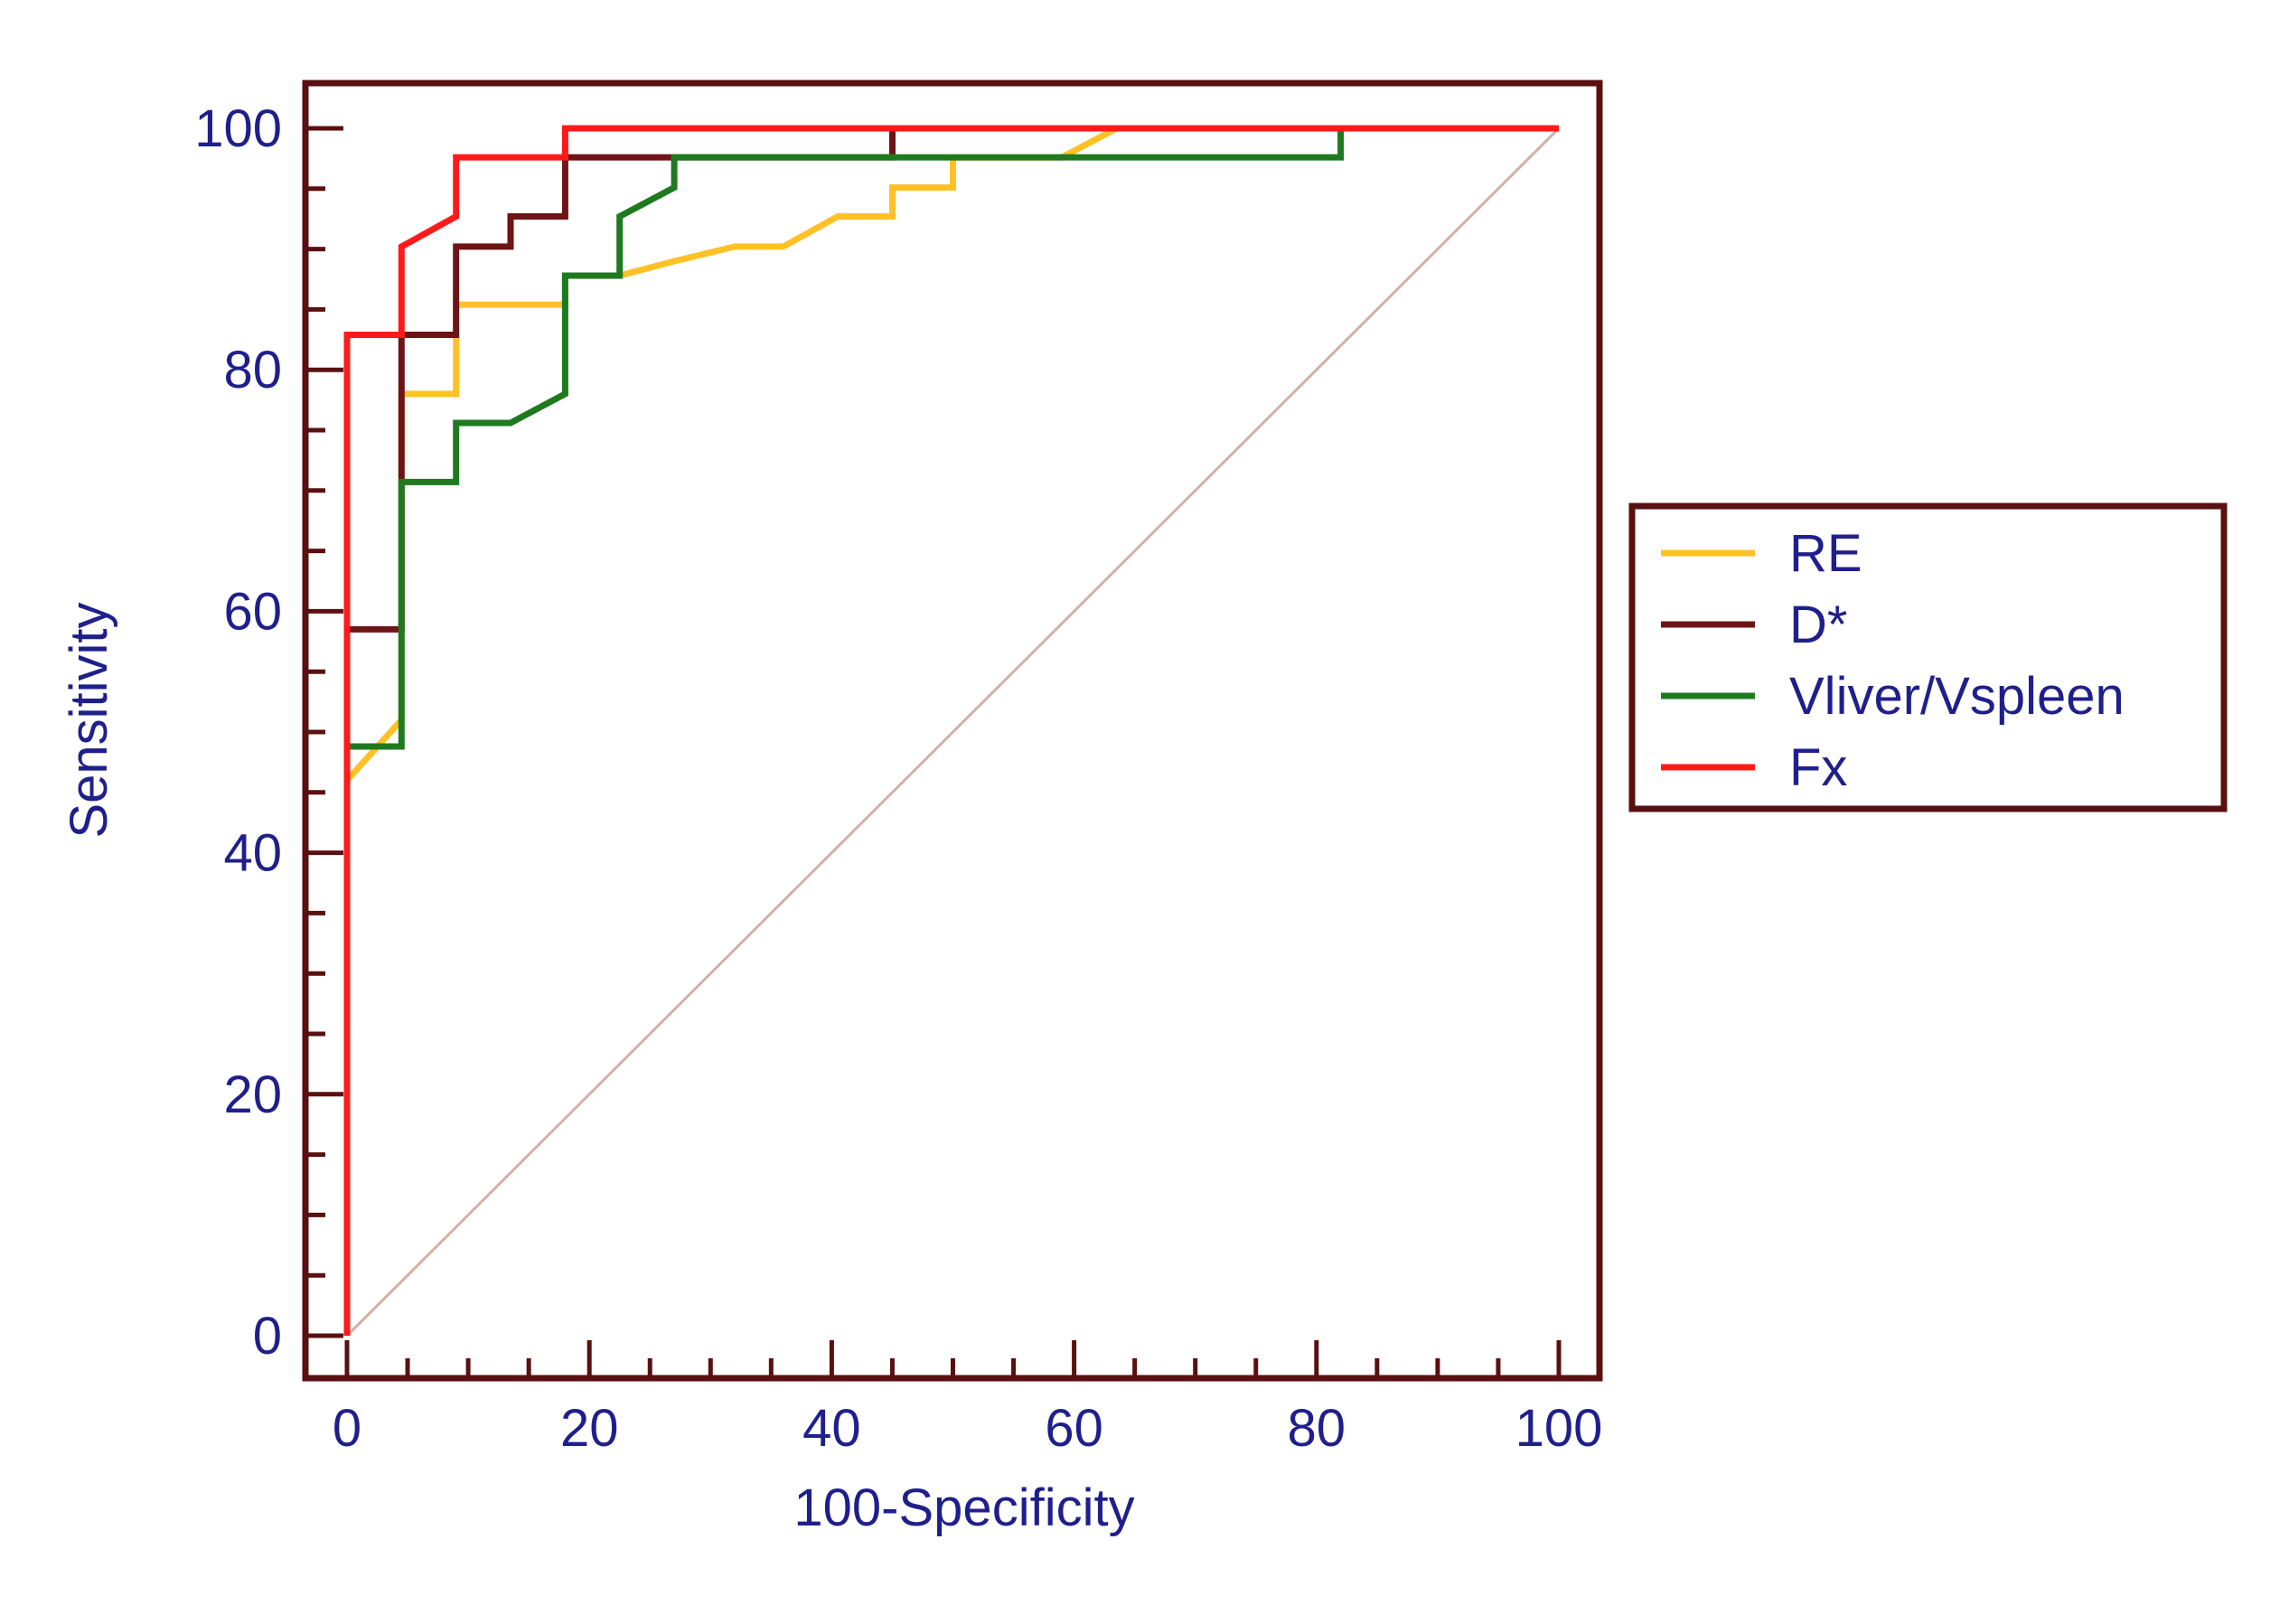 The width and height of the screenshot is (2289, 1624). I want to click on legend-label-re: RE, so click(1825, 553).